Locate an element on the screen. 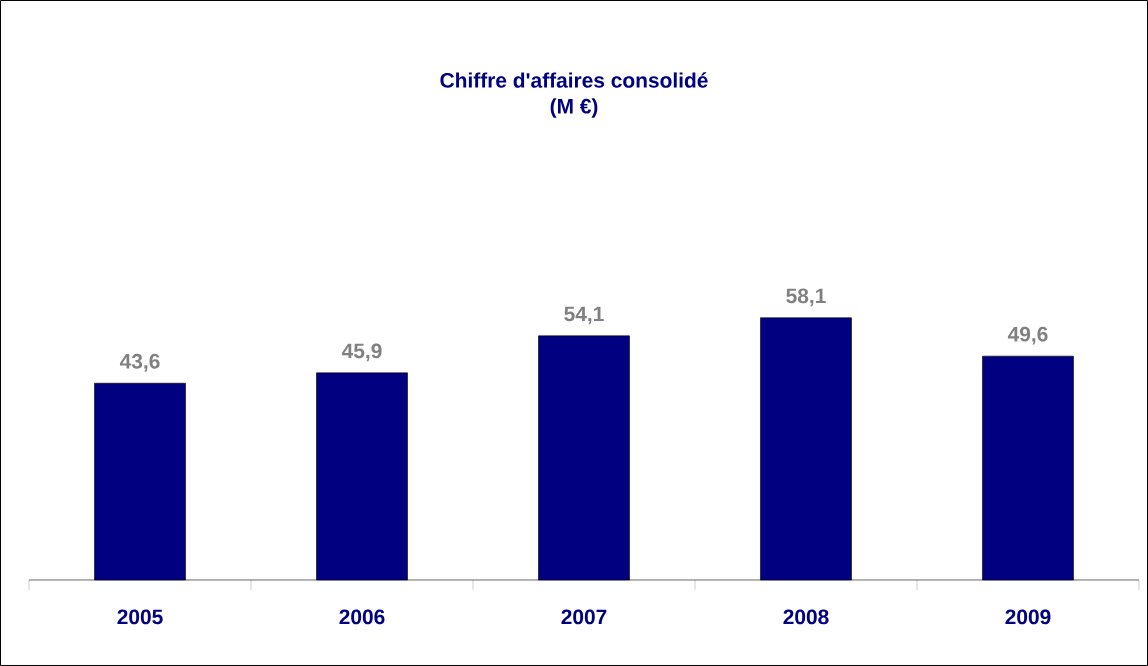  data-label: 45,9 is located at coordinates (361, 352).